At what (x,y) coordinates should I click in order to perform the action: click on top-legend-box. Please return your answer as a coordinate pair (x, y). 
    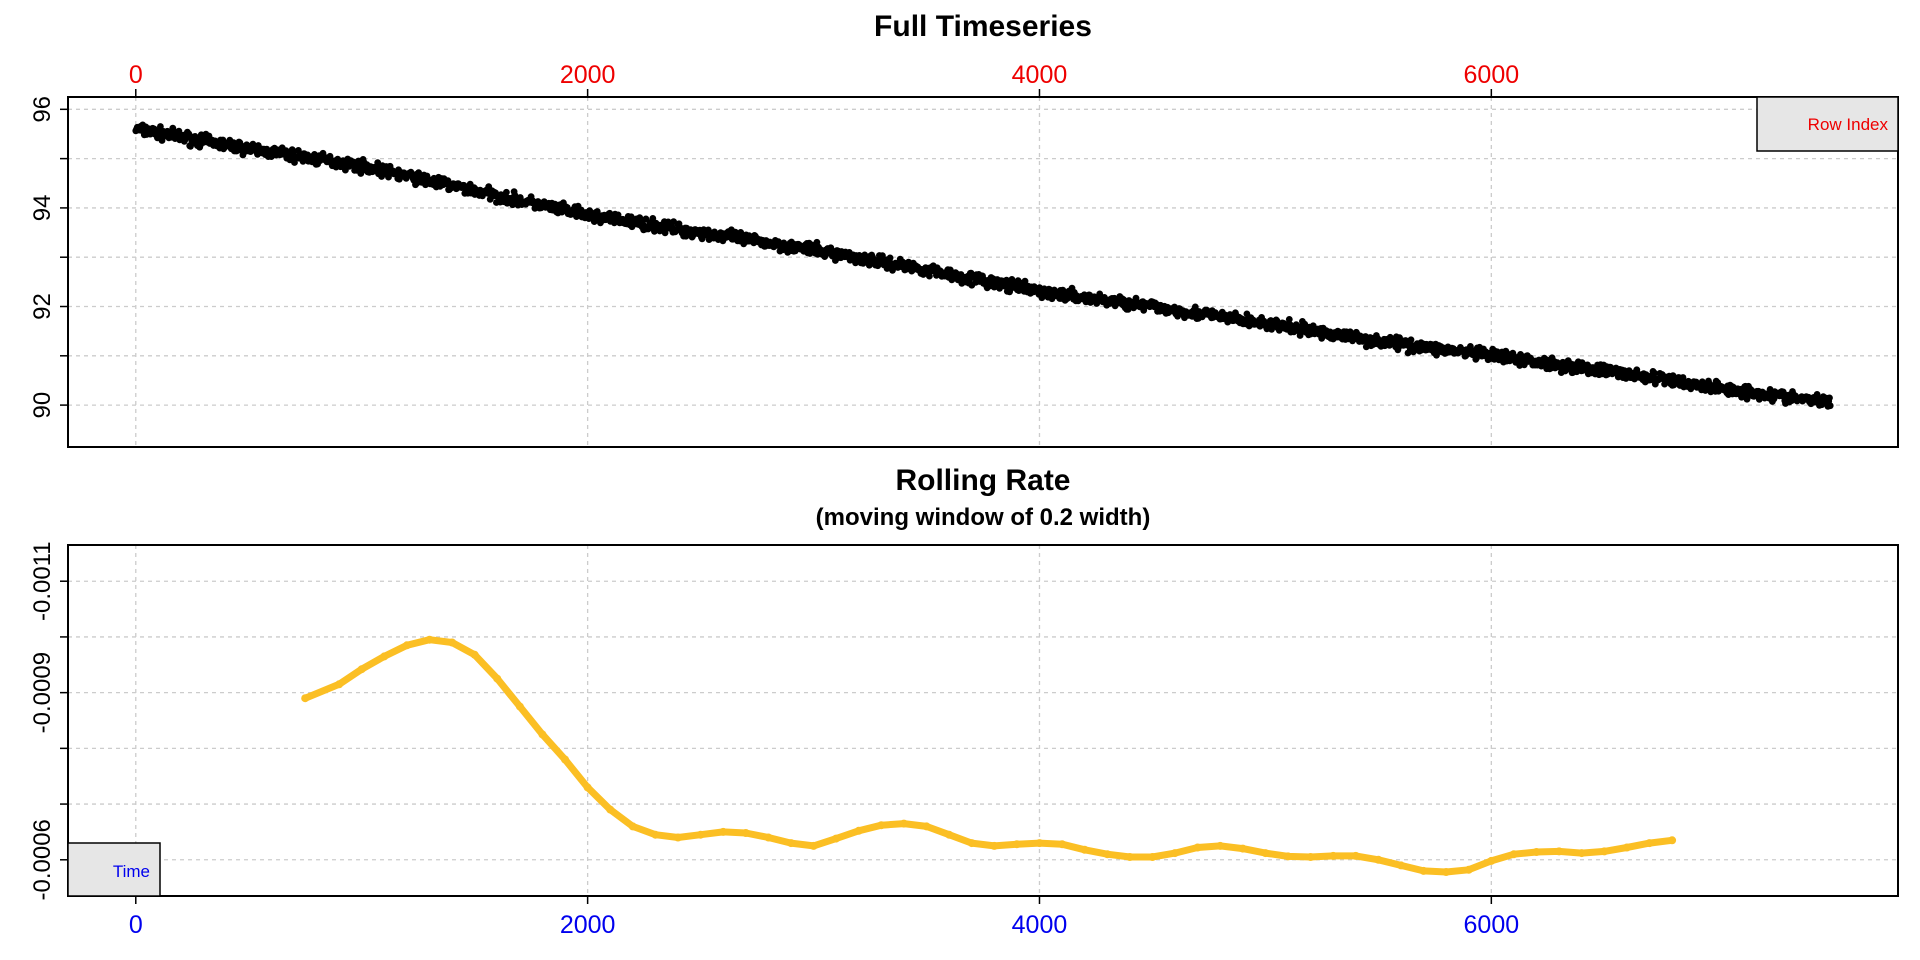
    Looking at the image, I should click on (1827, 124).